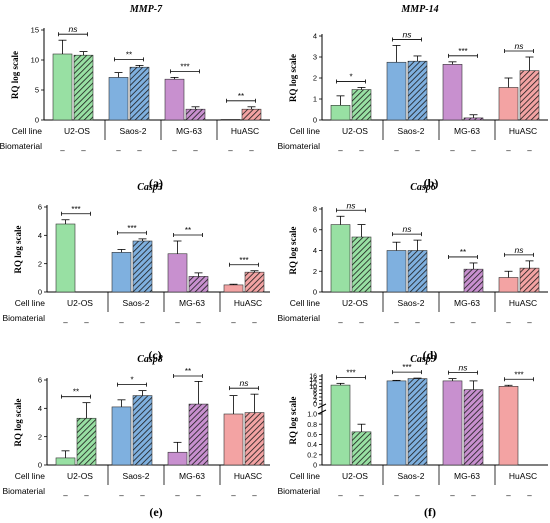 The image size is (550, 523). Describe the element at coordinates (27, 131) in the screenshot. I see `row-label-cell-line: Cell line` at that location.